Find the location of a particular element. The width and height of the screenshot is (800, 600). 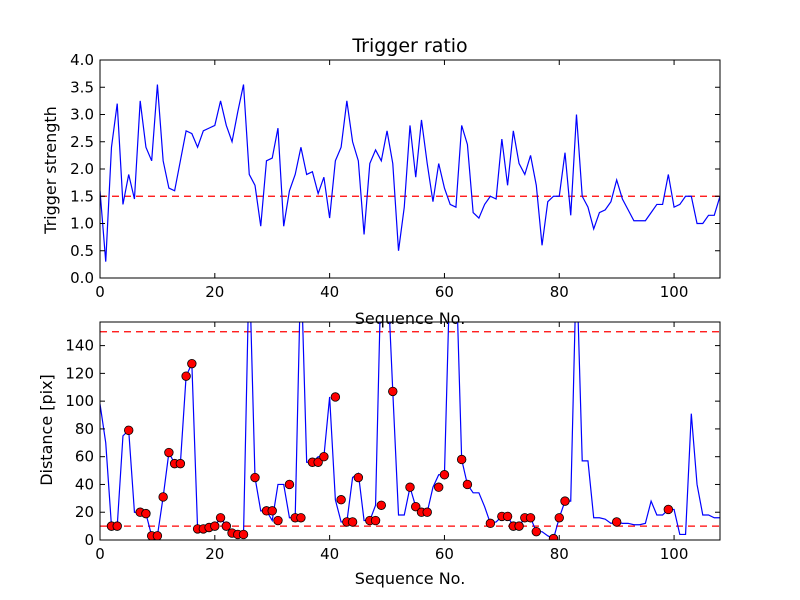

top-y-tick-label-4: 2.0 is located at coordinates (82, 169).